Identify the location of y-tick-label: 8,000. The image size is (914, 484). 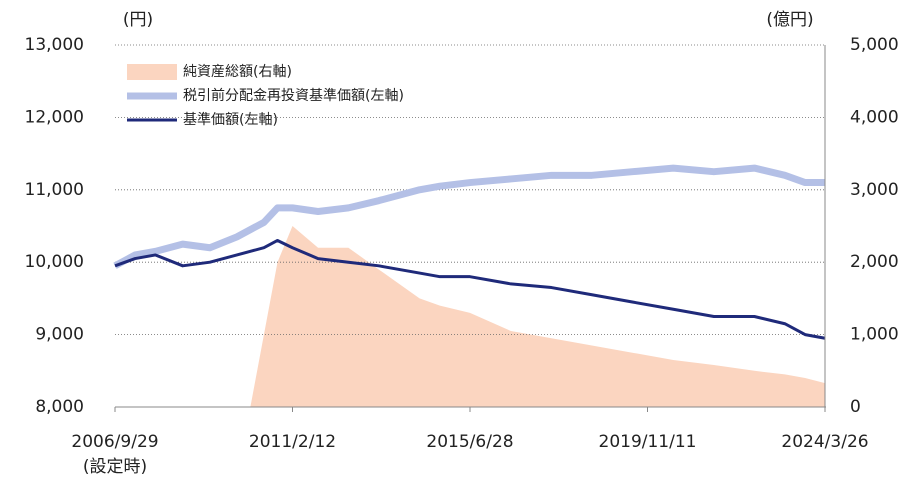
(59, 407).